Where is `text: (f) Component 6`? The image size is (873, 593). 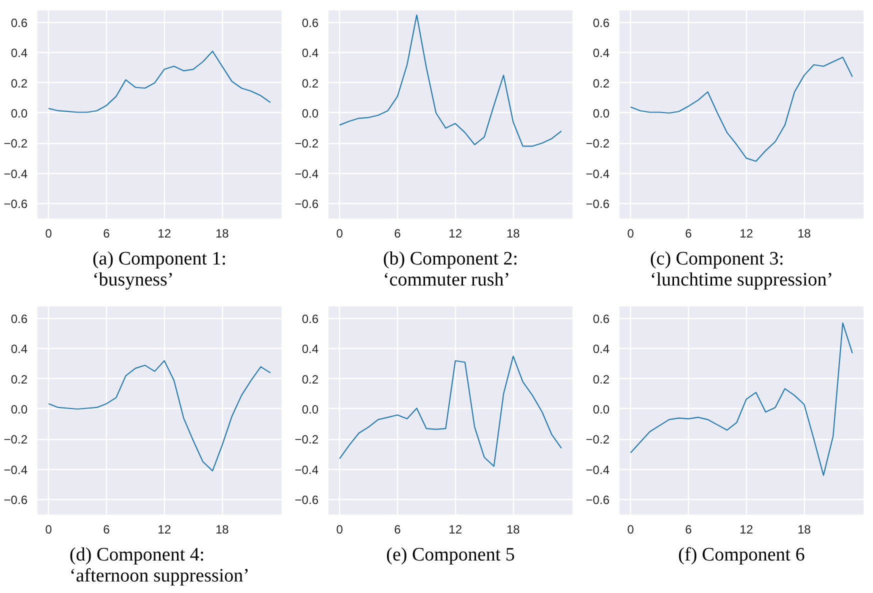 text: (f) Component 6 is located at coordinates (741, 555).